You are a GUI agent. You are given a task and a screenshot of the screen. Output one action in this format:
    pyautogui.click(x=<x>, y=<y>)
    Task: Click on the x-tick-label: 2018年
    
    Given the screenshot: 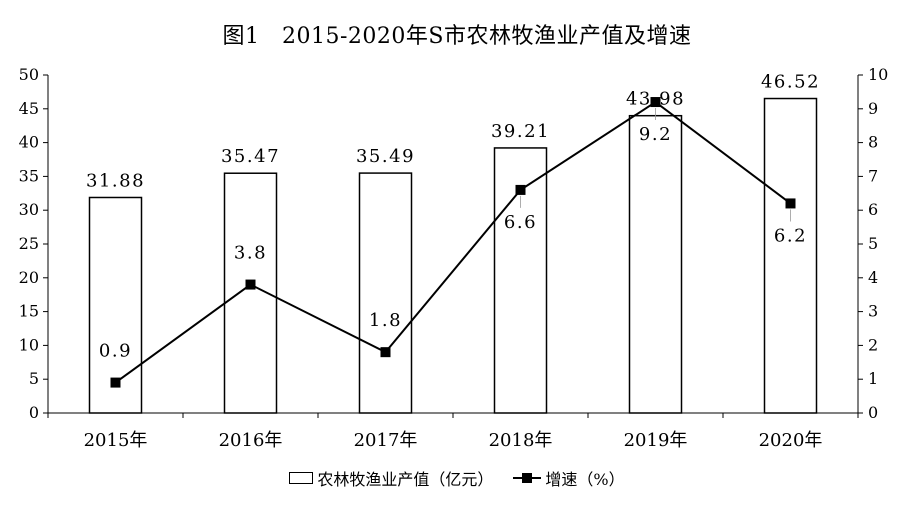 What is the action you would take?
    pyautogui.click(x=521, y=440)
    